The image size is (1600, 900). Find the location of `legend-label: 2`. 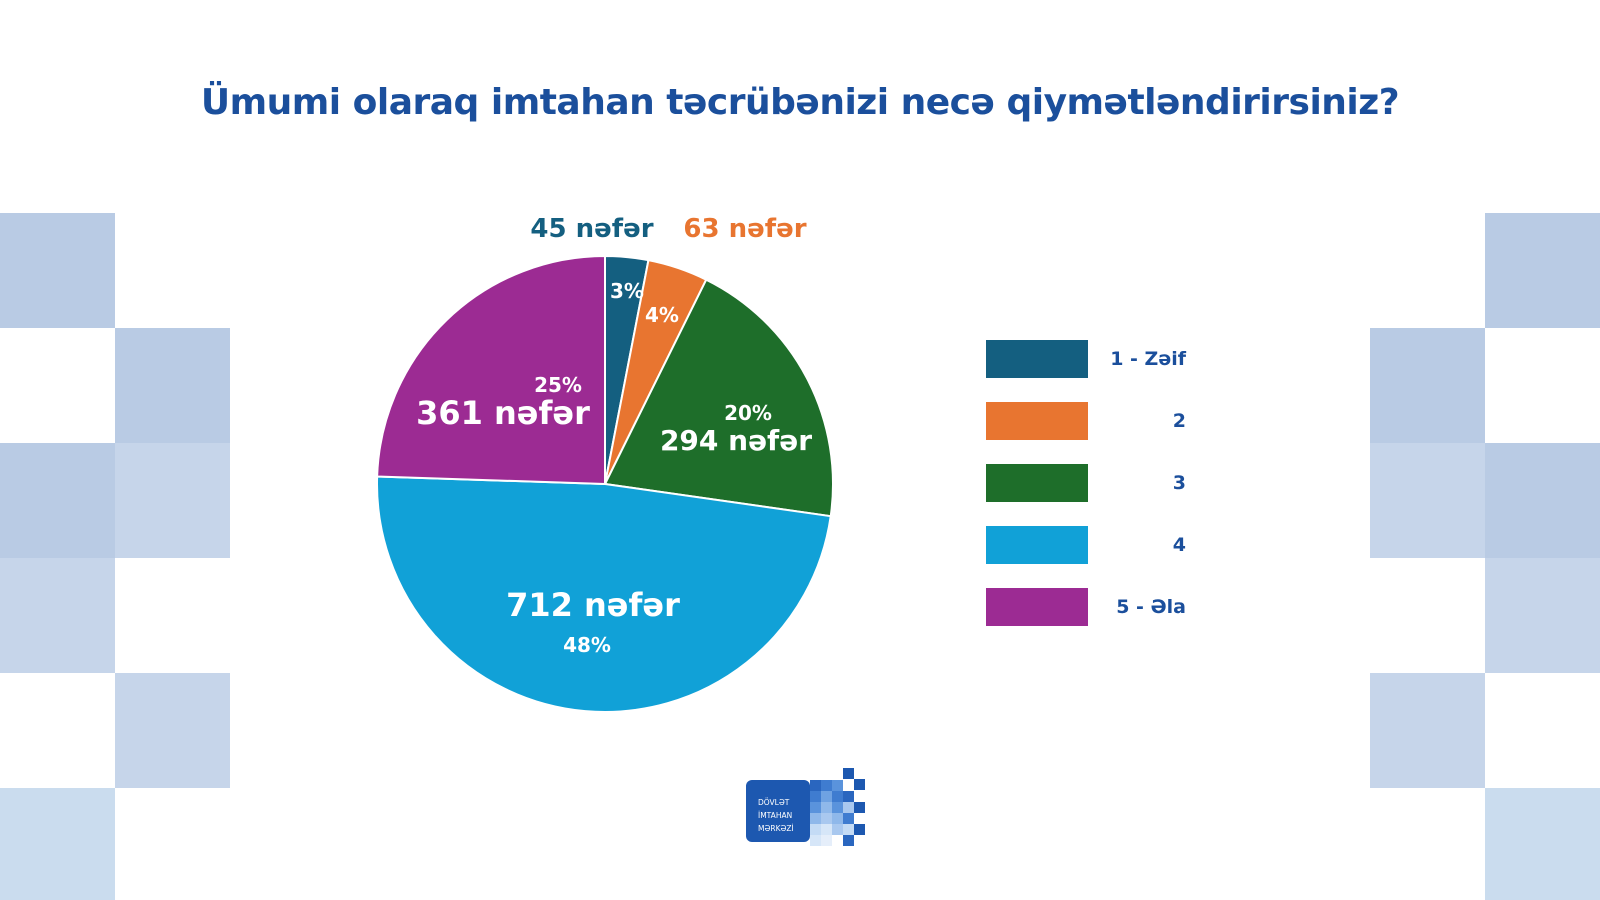

legend-label: 2 is located at coordinates (1179, 421).